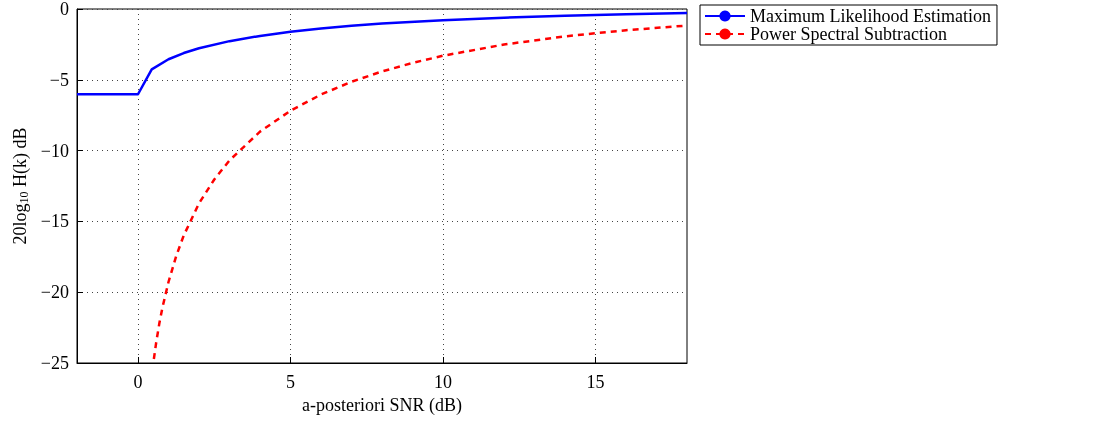  Describe the element at coordinates (59, 79) in the screenshot. I see `y-tick-label: −5` at that location.